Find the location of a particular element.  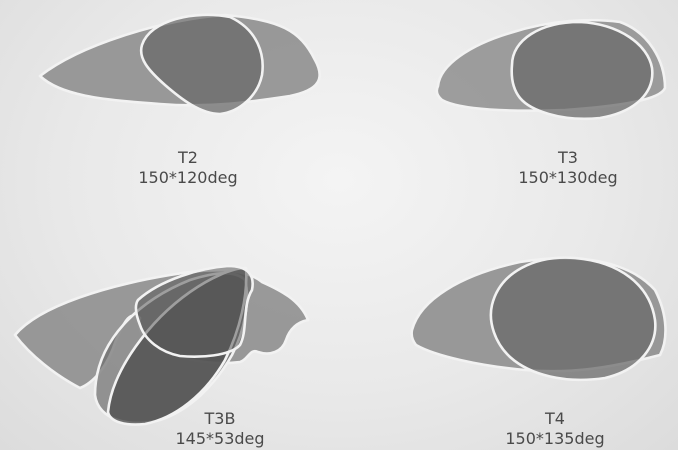

t4-size-label: 150*135deg is located at coordinates (555, 438).